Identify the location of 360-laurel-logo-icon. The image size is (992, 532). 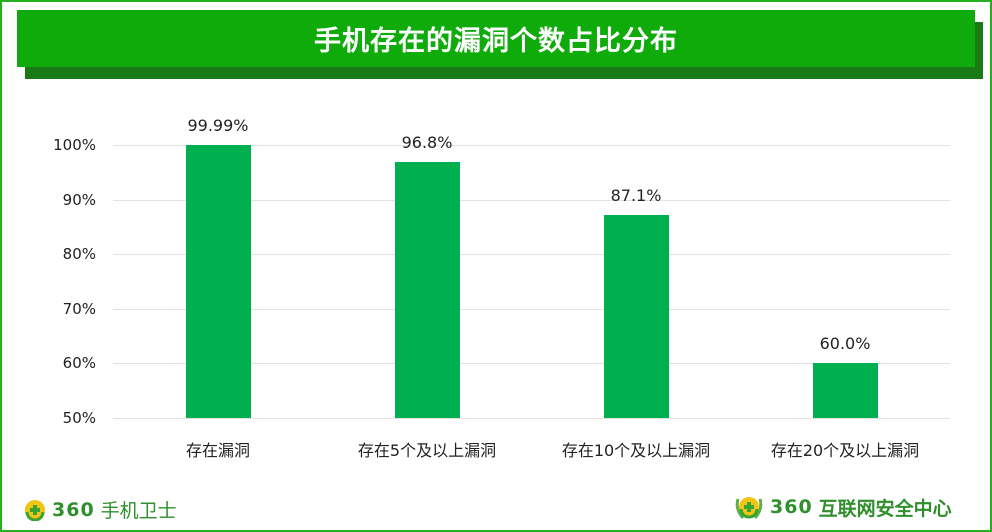
(749, 508).